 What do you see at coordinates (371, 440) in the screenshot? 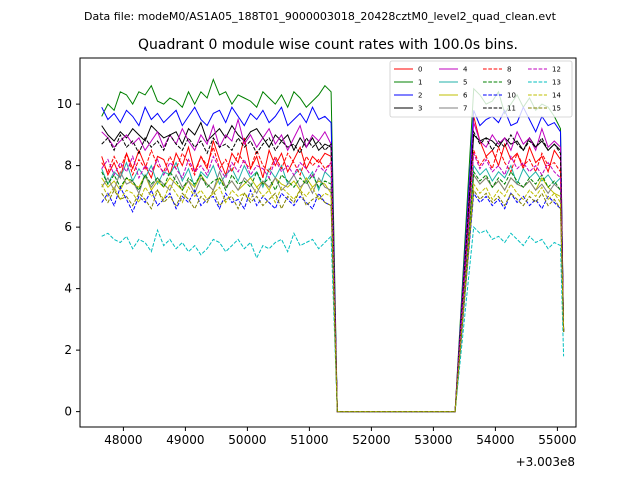
I see `x-tick-label: 52000` at bounding box center [371, 440].